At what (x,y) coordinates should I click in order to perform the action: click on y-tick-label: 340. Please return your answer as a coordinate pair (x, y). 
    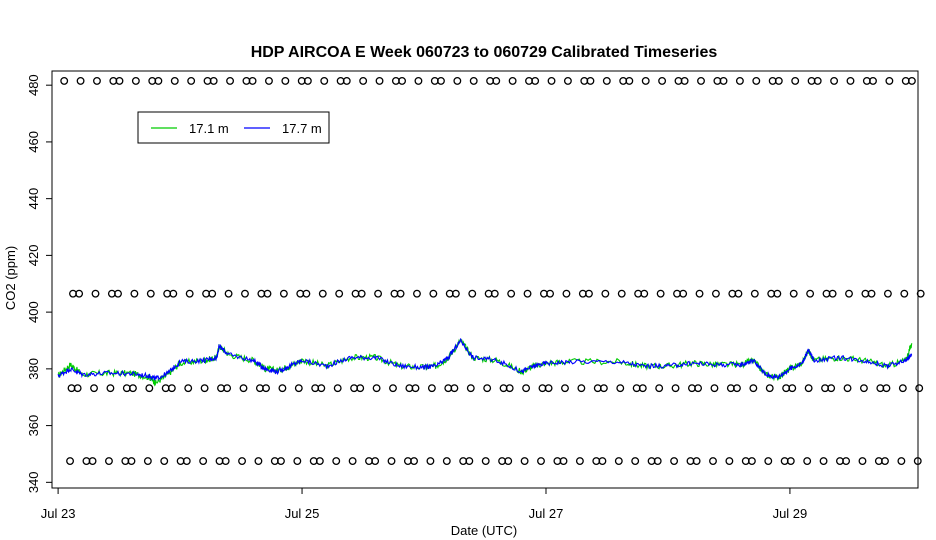
    Looking at the image, I should click on (33, 482).